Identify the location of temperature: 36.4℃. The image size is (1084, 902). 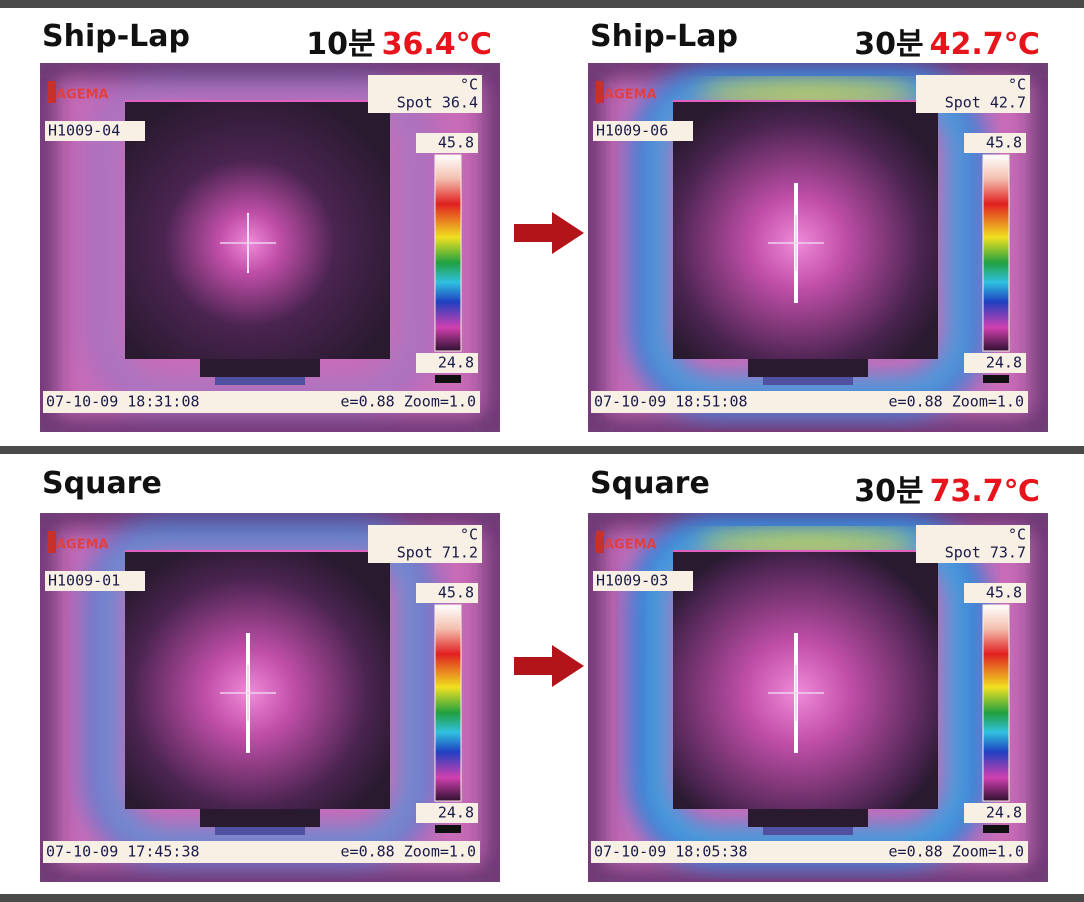
(436, 44).